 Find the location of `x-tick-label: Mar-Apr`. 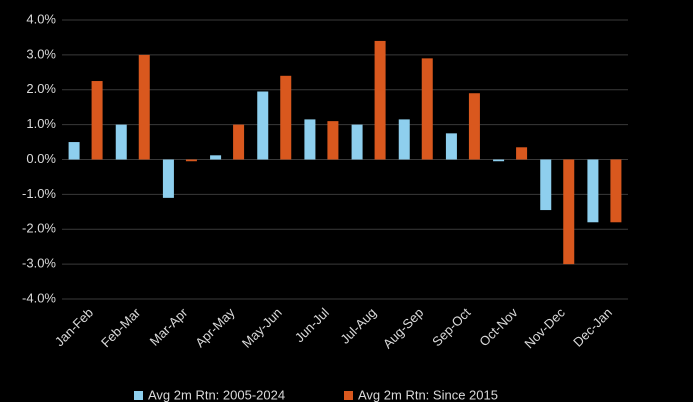

x-tick-label: Mar-Apr is located at coordinates (169, 326).